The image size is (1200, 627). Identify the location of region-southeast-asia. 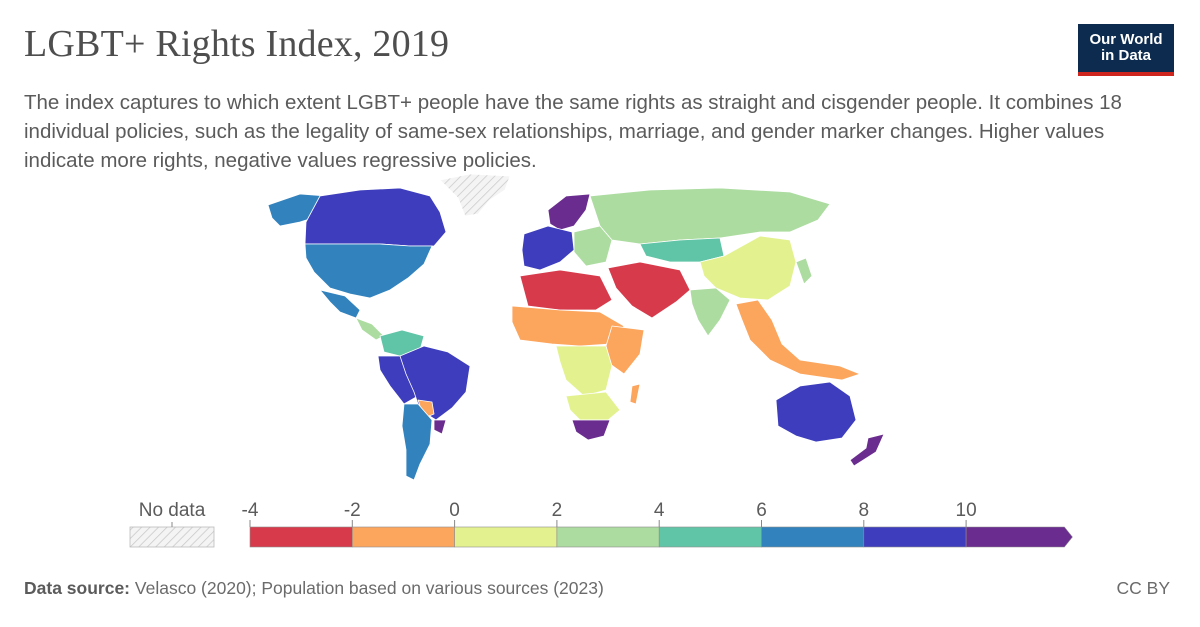
(798, 340).